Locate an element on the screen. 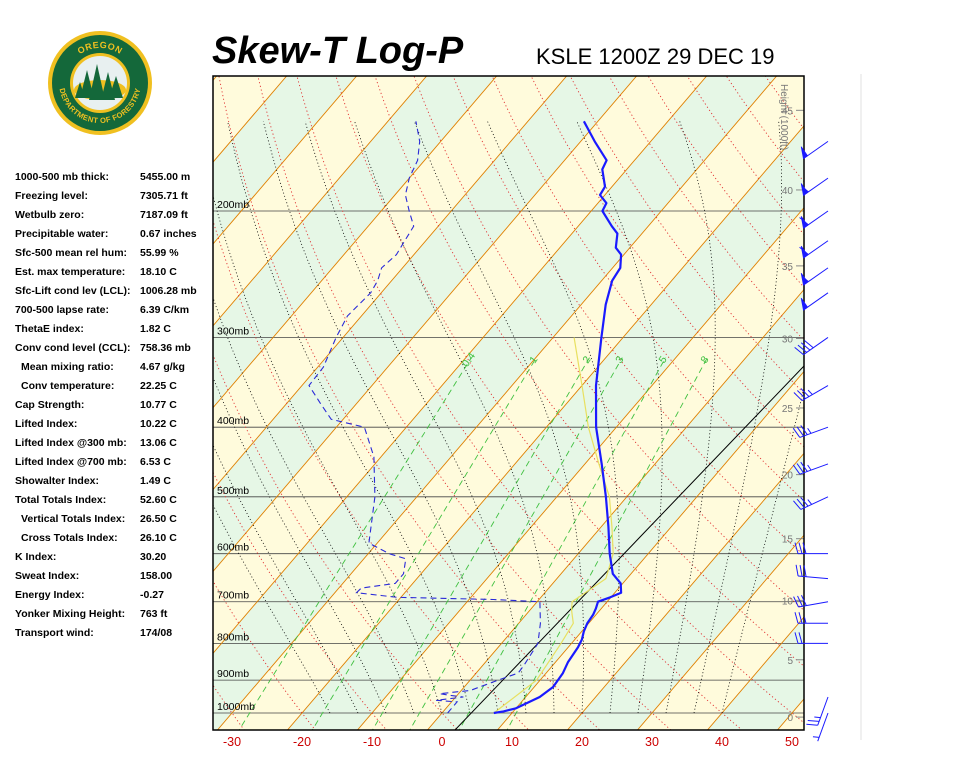 The height and width of the screenshot is (768, 960). stat-value: 5455.00 m is located at coordinates (165, 177).